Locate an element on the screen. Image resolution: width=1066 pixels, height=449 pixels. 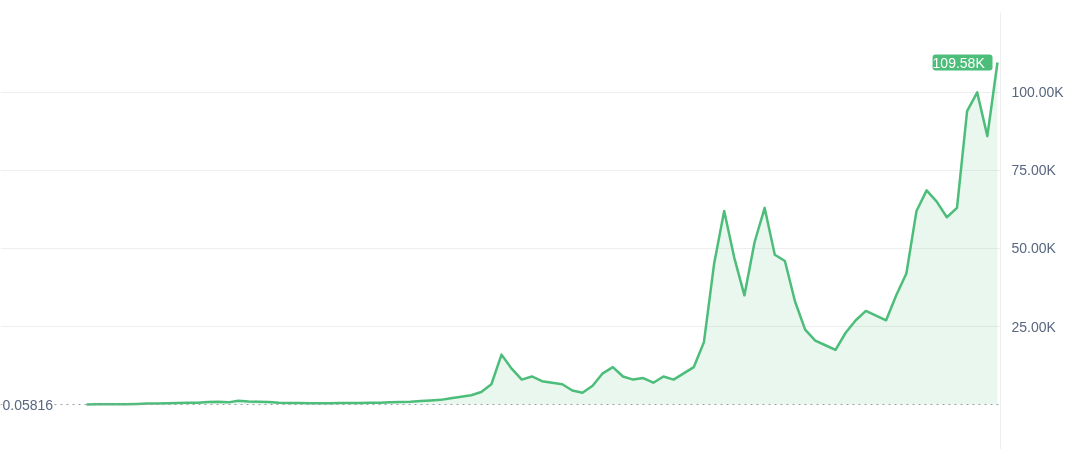
y-tick-label: 75.00K is located at coordinates (1034, 170).